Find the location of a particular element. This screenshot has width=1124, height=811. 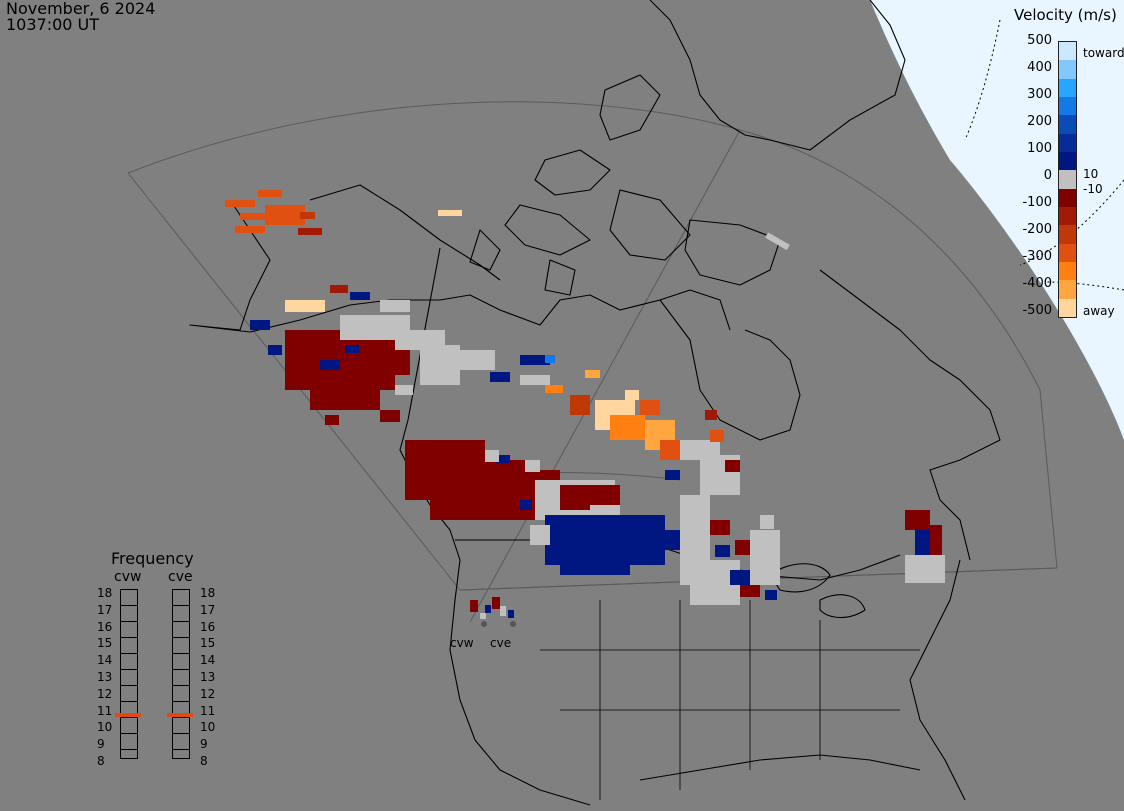

frequency-level-label-left: 16 is located at coordinates (105, 626).